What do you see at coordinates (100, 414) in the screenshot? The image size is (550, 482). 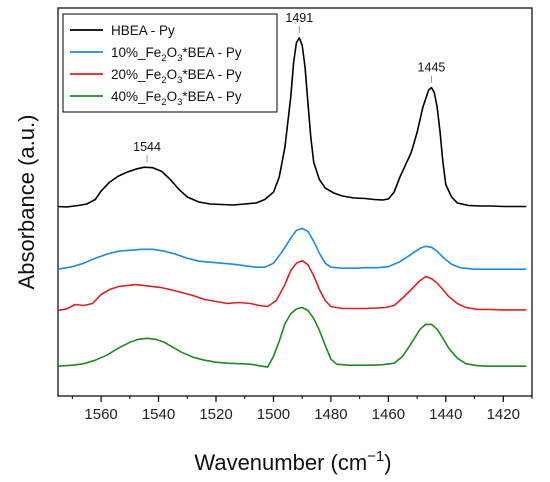 I see `x-tick-label-1560: 1560` at bounding box center [100, 414].